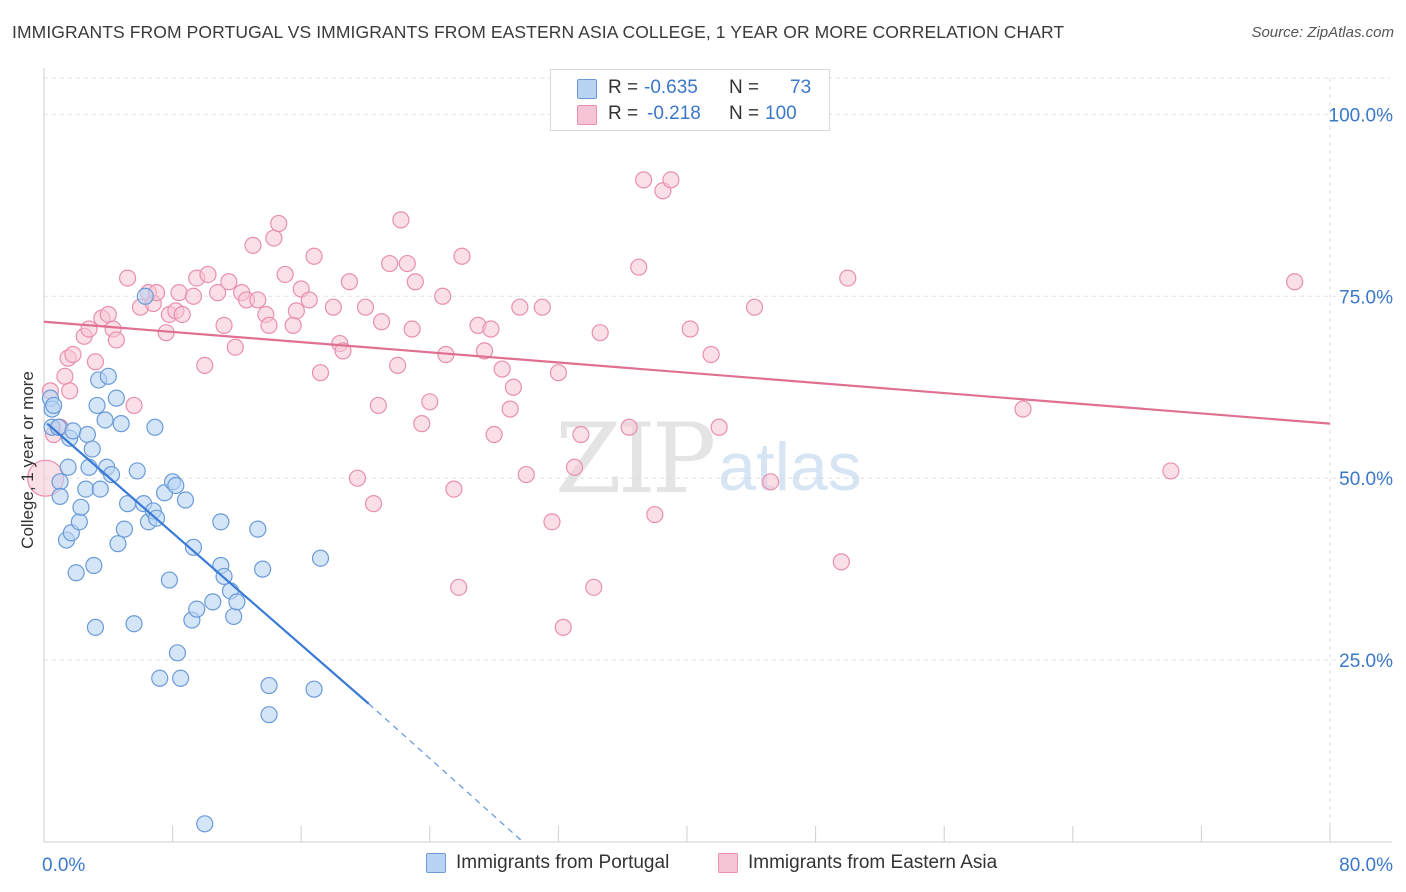 This screenshot has height=892, width=1406. What do you see at coordinates (563, 862) in the screenshot?
I see `legend-label-portugal: Immigrants from Portugal` at bounding box center [563, 862].